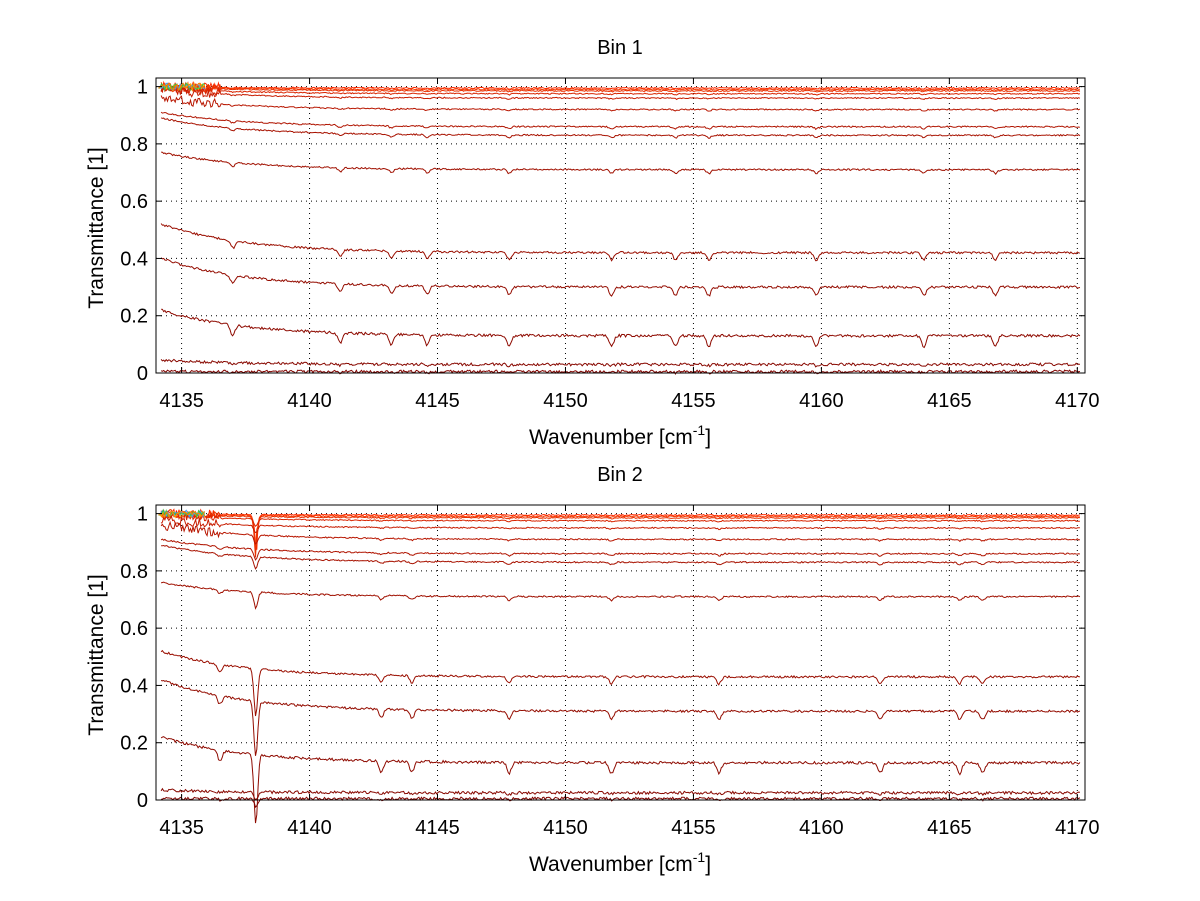 This screenshot has width=1200, height=901. What do you see at coordinates (620, 48) in the screenshot?
I see `chart-title: Bin 1` at bounding box center [620, 48].